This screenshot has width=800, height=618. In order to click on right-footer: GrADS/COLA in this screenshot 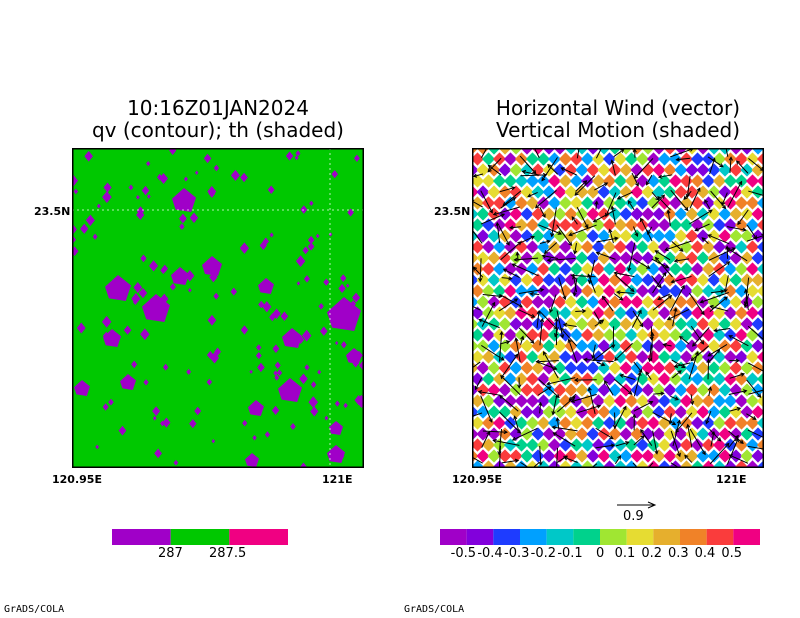, I will do `click(434, 609)`.